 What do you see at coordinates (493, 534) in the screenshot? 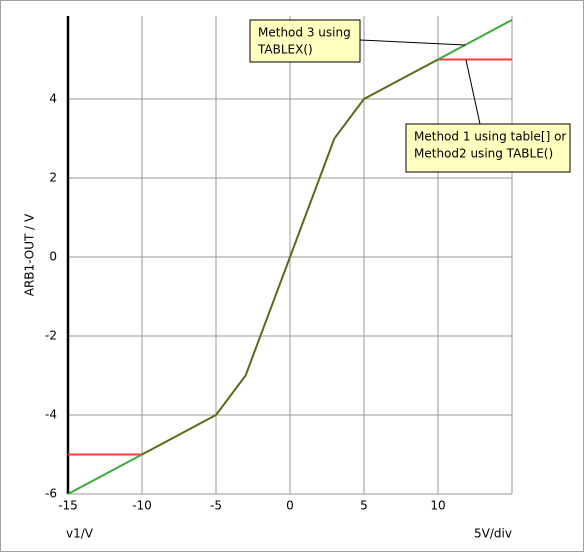
I see `x-scale-label: 5V/div` at bounding box center [493, 534].